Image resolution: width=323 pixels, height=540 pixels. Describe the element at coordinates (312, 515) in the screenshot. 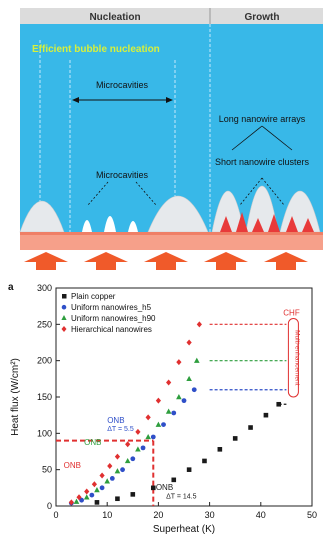

I see `x-tick-label: 50` at that location.